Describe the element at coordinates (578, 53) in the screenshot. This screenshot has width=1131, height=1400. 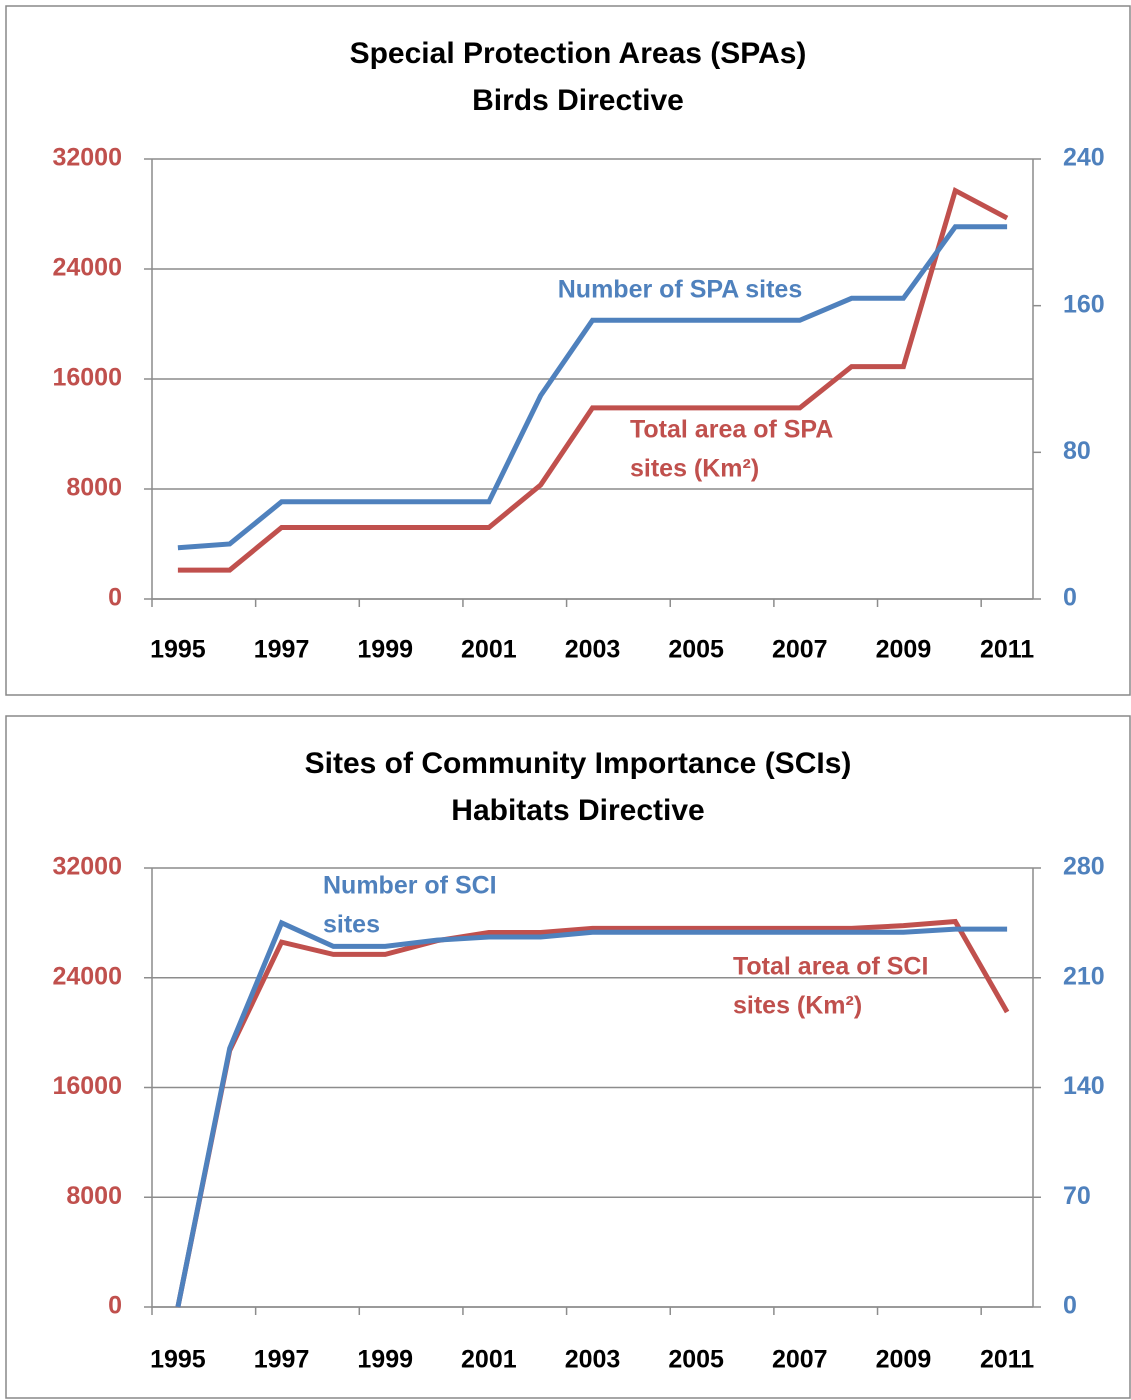
I see `chart-title: Special Protection Areas (SPAs)` at that location.